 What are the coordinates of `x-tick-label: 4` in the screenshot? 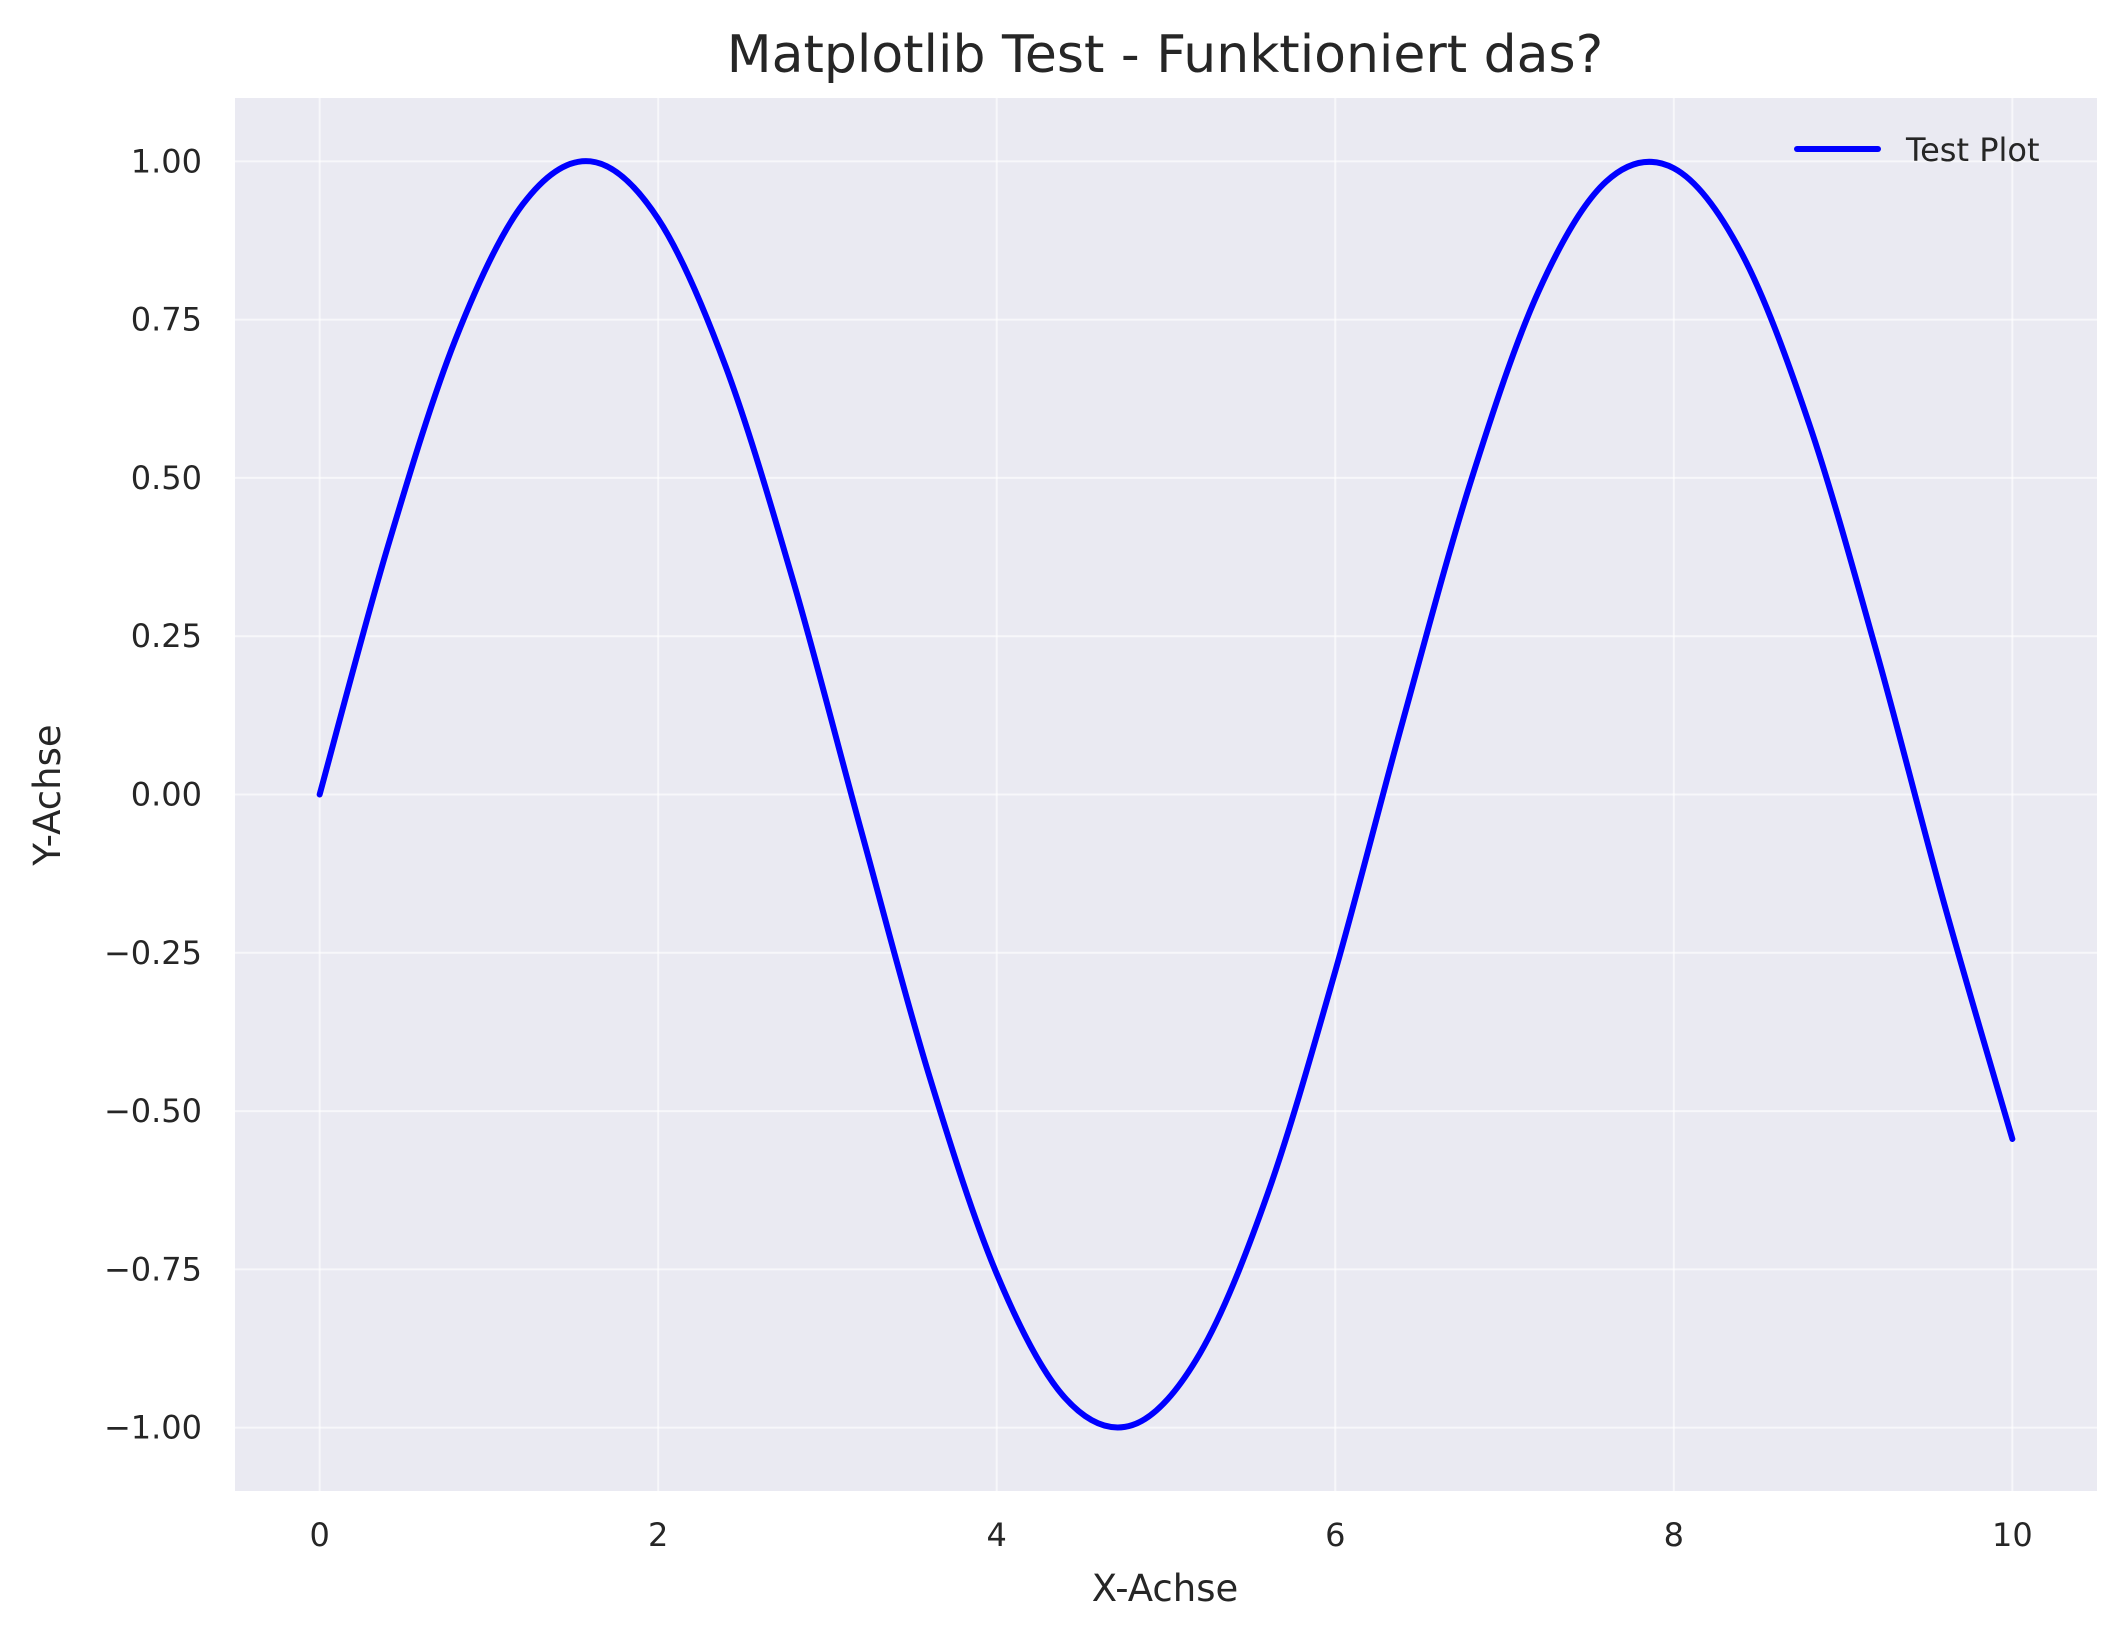 It's located at (997, 1535).